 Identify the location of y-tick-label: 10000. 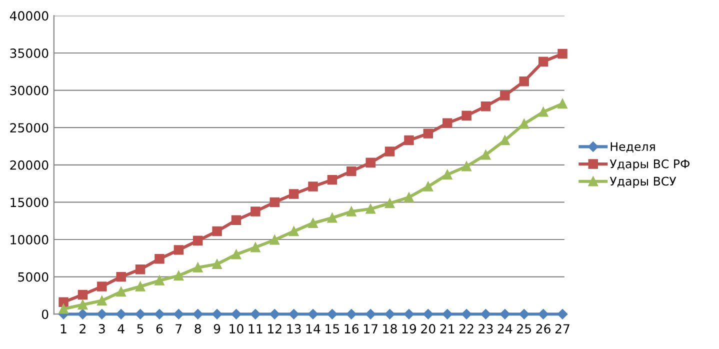
(29, 239).